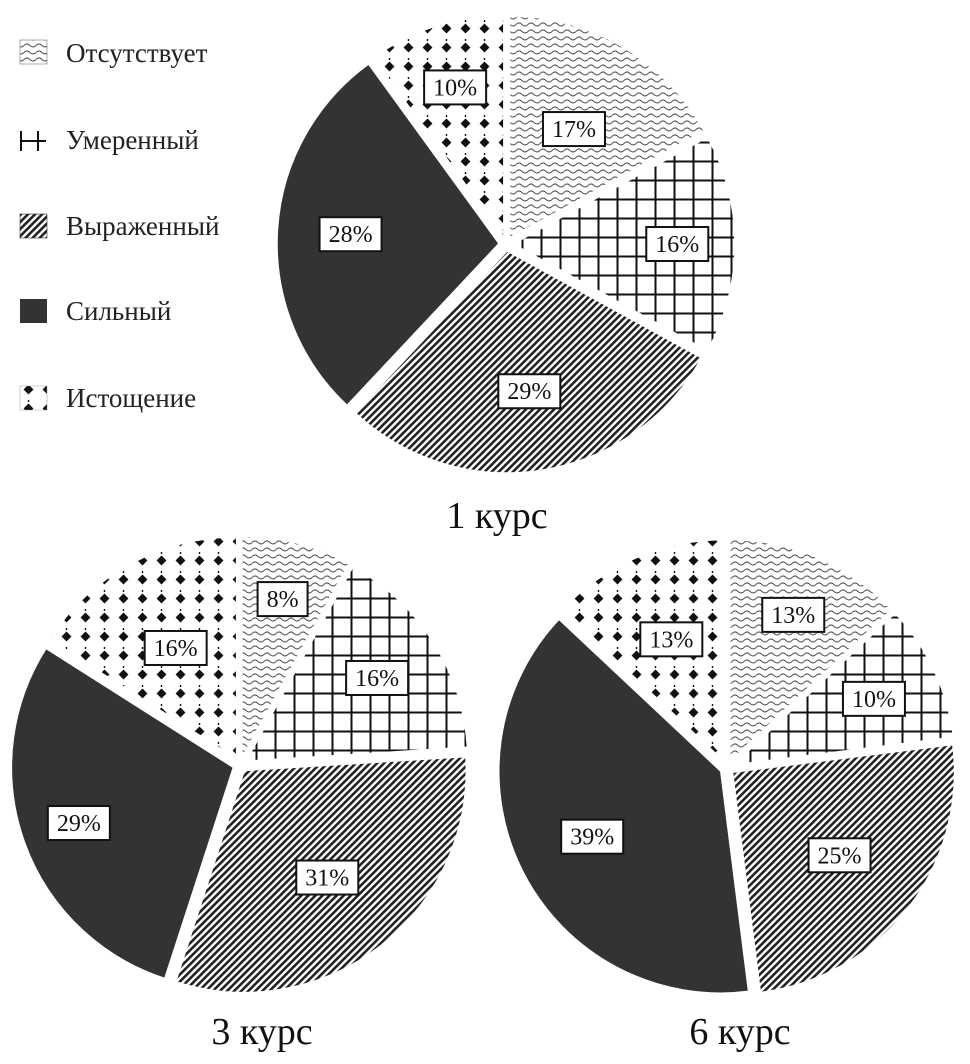  I want to click on data-label-pronounced: 25%, so click(840, 856).